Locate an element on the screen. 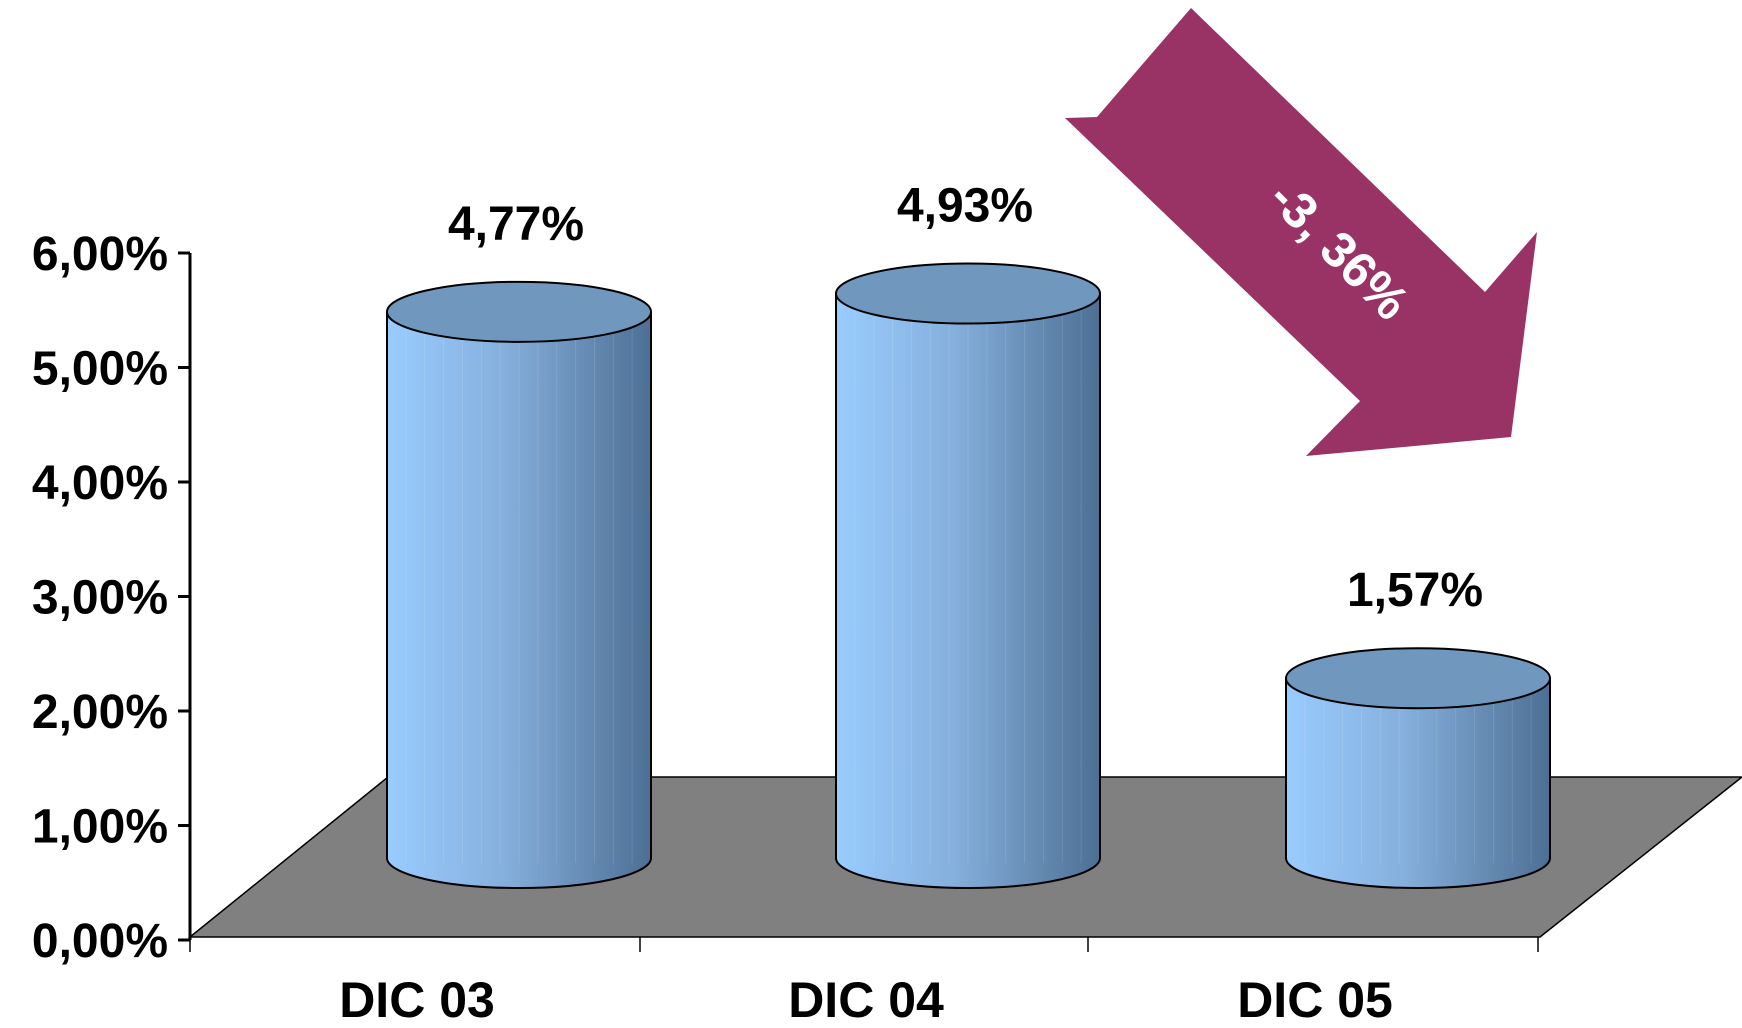 This screenshot has height=1028, width=1742. trend-arrow: -3, 36% is located at coordinates (1301, 232).